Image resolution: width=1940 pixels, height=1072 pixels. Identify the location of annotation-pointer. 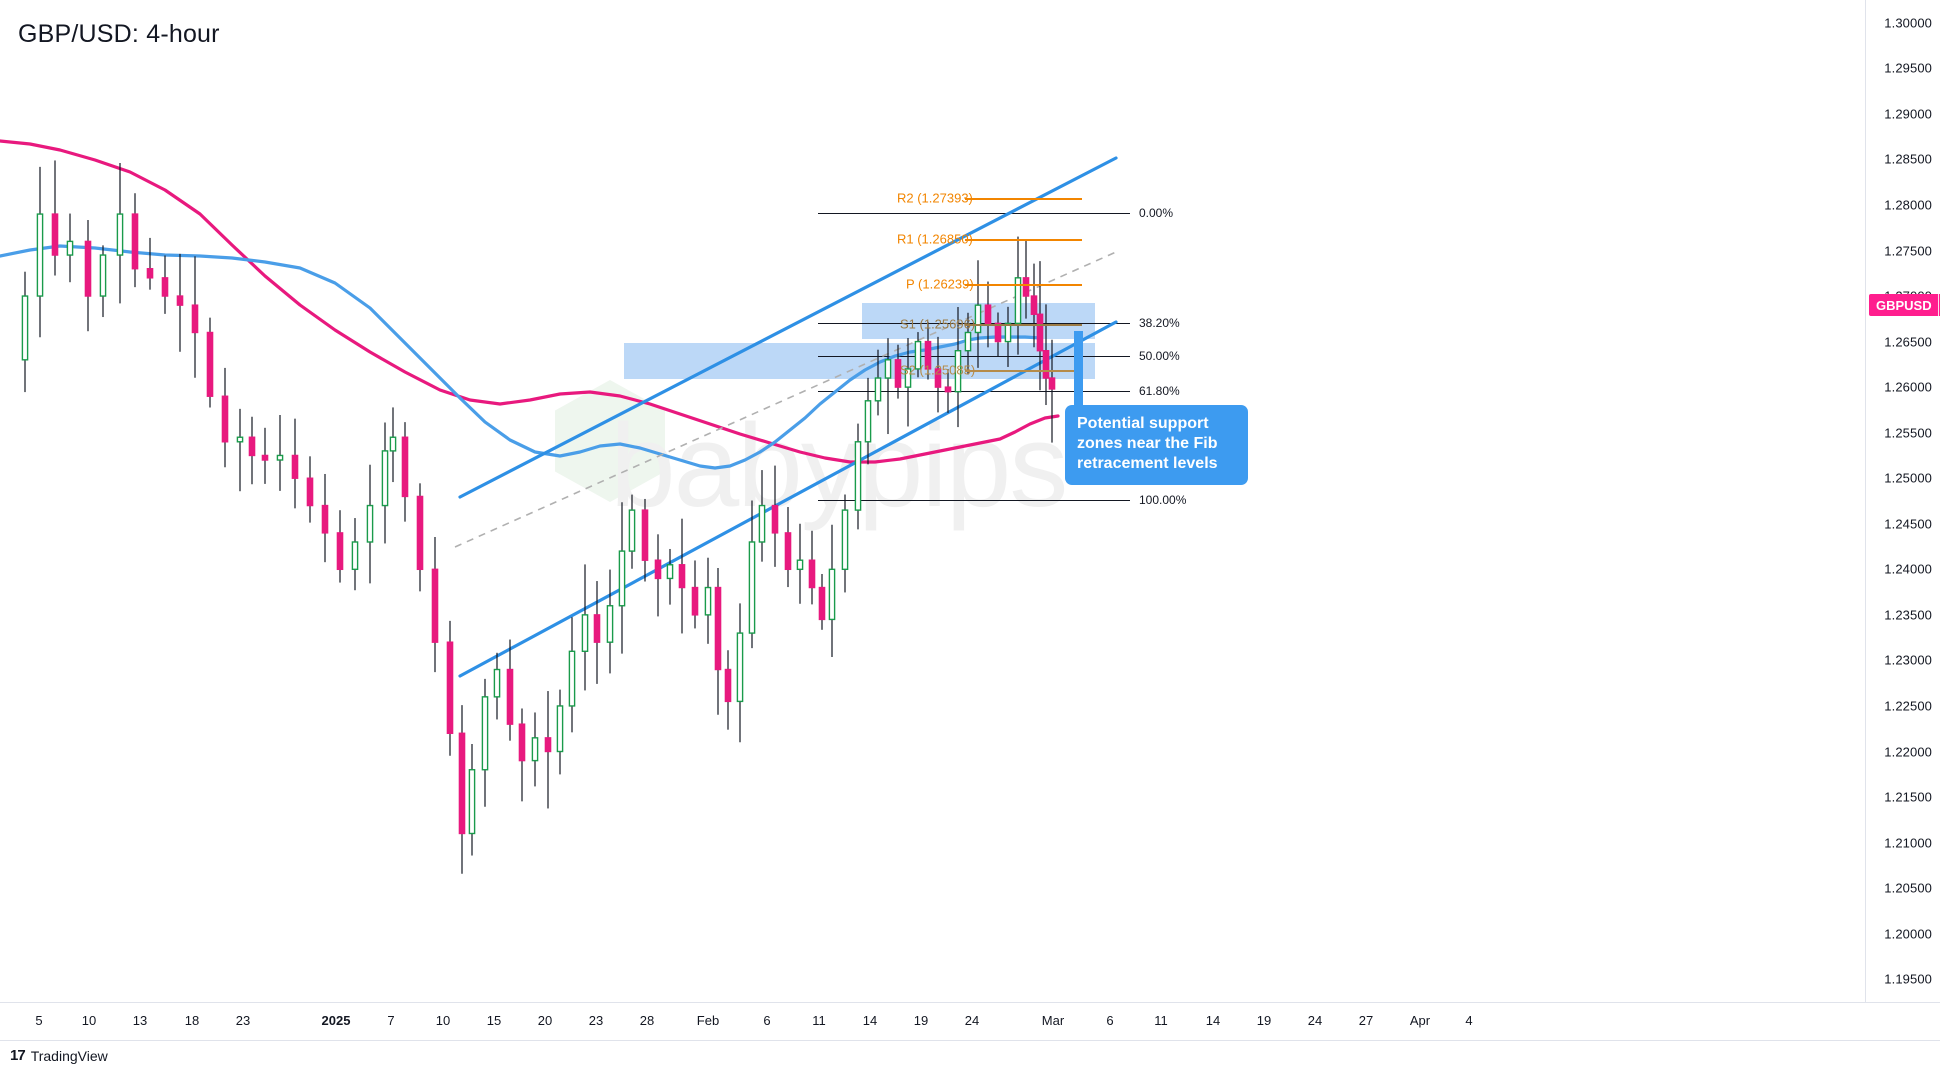
(1078, 371).